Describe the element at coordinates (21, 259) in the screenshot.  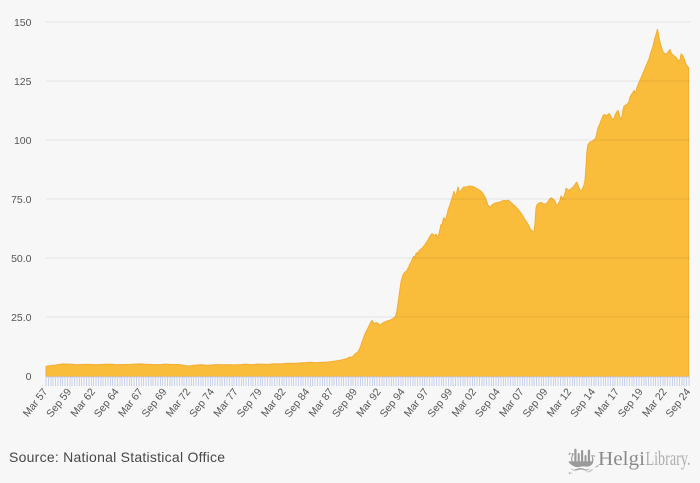
I see `svg-text: 50.0` at that location.